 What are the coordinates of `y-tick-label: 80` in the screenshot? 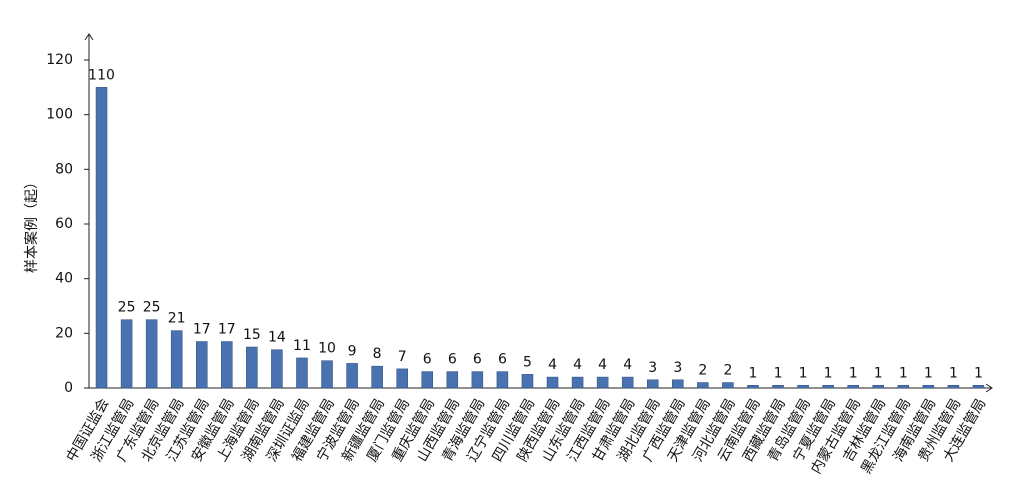 It's located at (64, 169).